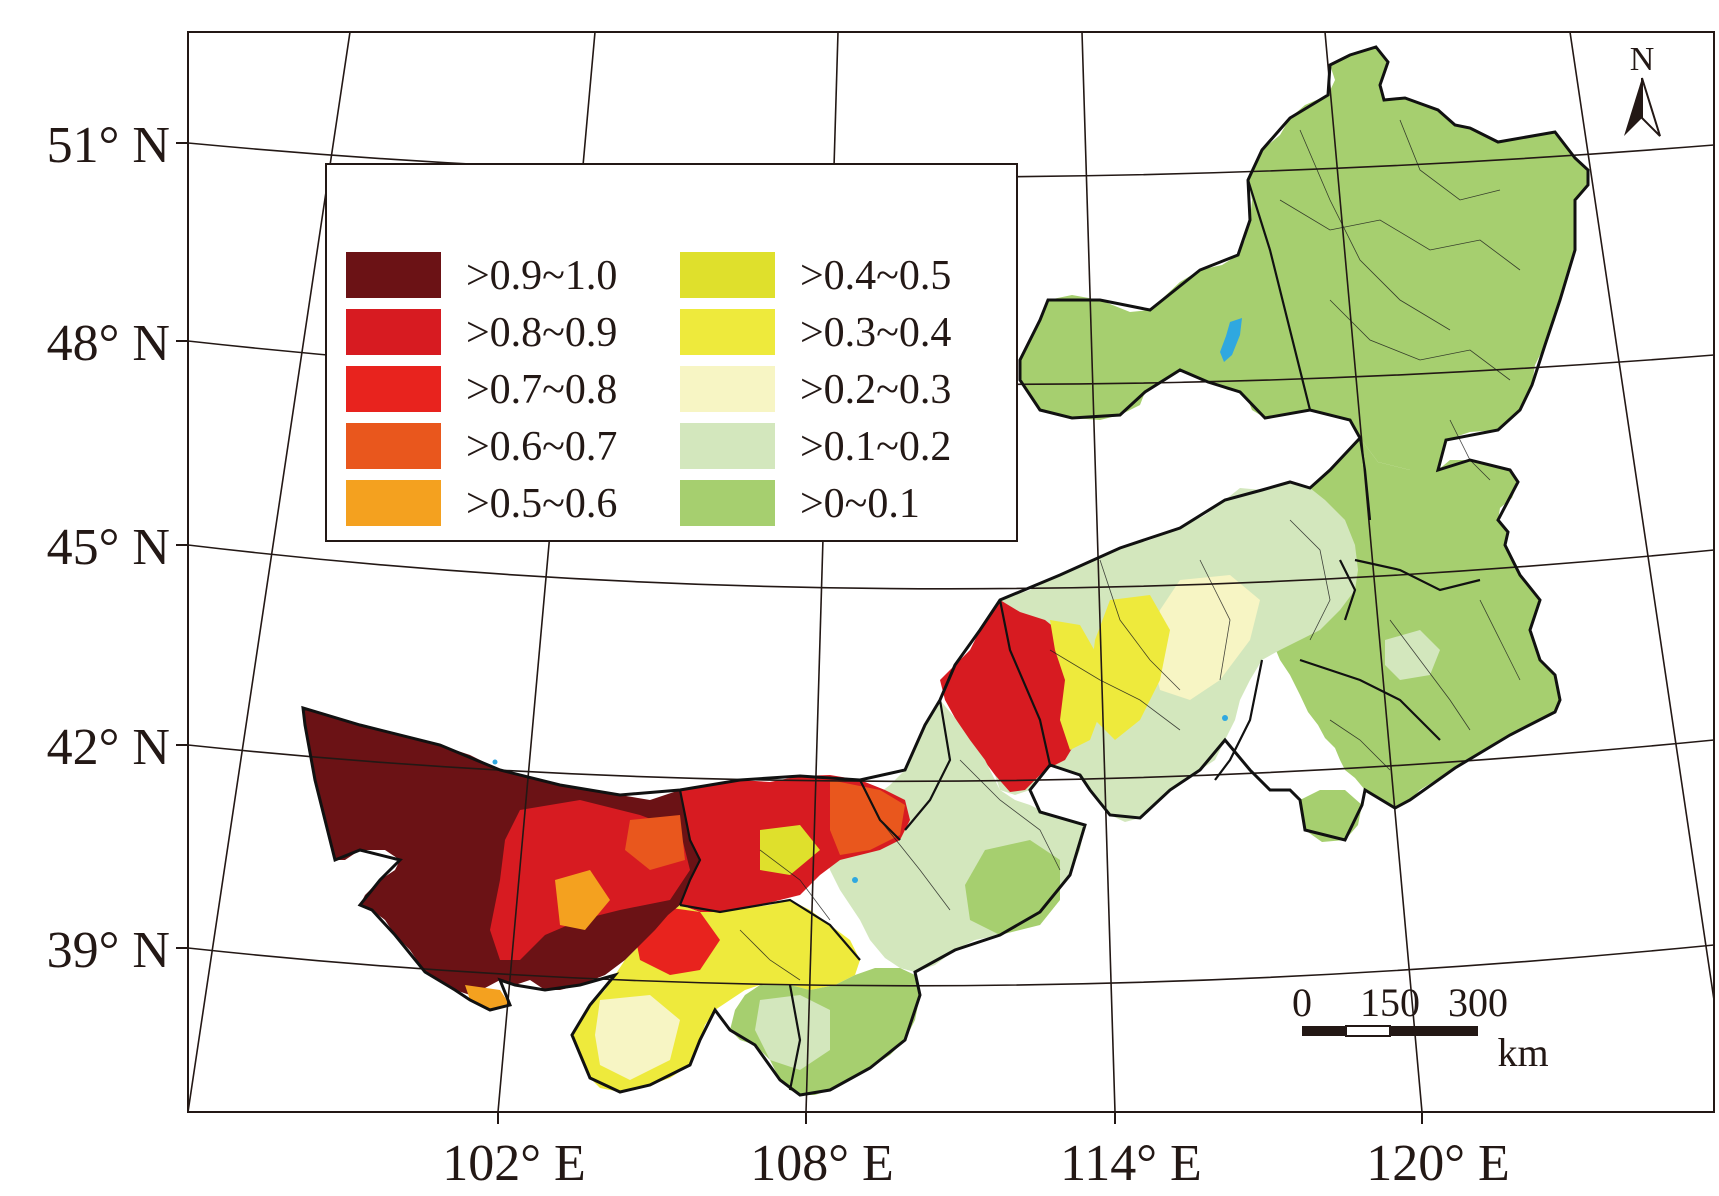  Describe the element at coordinates (1331, 816) in the screenshot. I see `region-chifeng-south` at that location.